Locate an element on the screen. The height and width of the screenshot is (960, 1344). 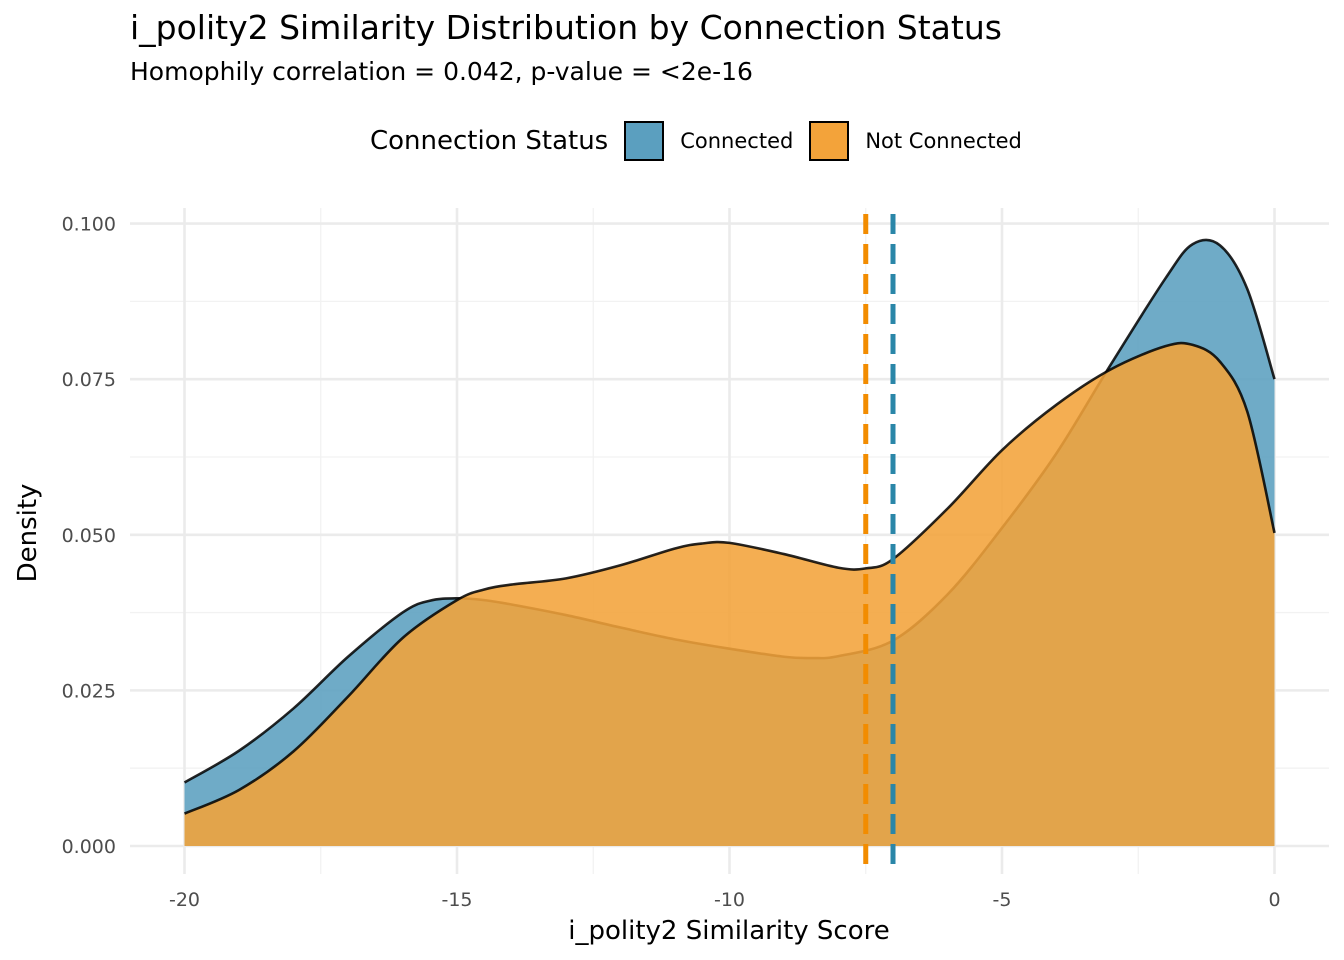
y-tick-label: 0.025 is located at coordinates (89, 691).